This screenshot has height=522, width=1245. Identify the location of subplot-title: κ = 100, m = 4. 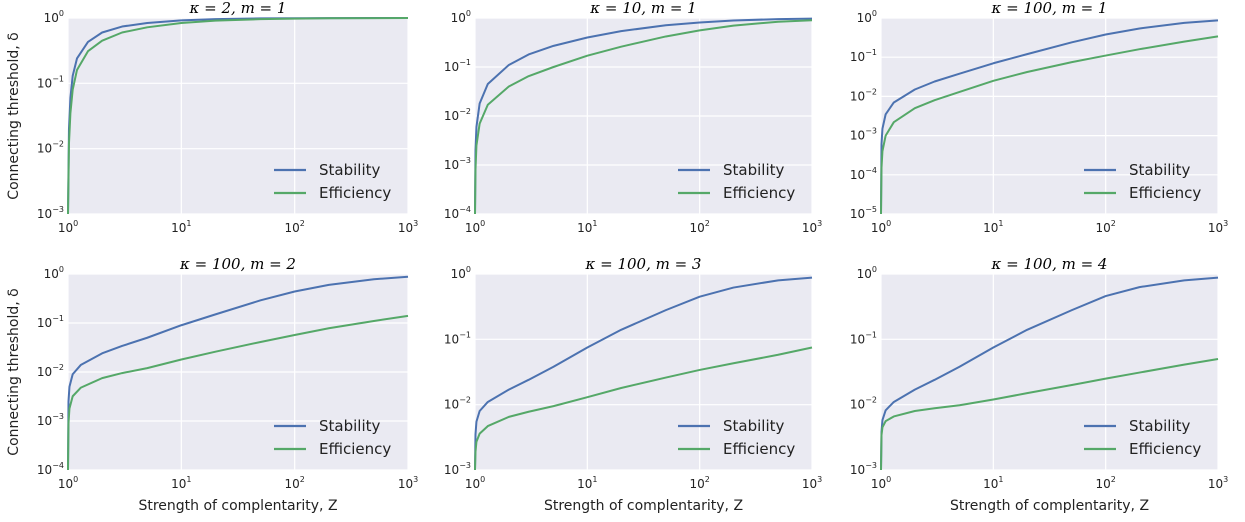
(1049, 264).